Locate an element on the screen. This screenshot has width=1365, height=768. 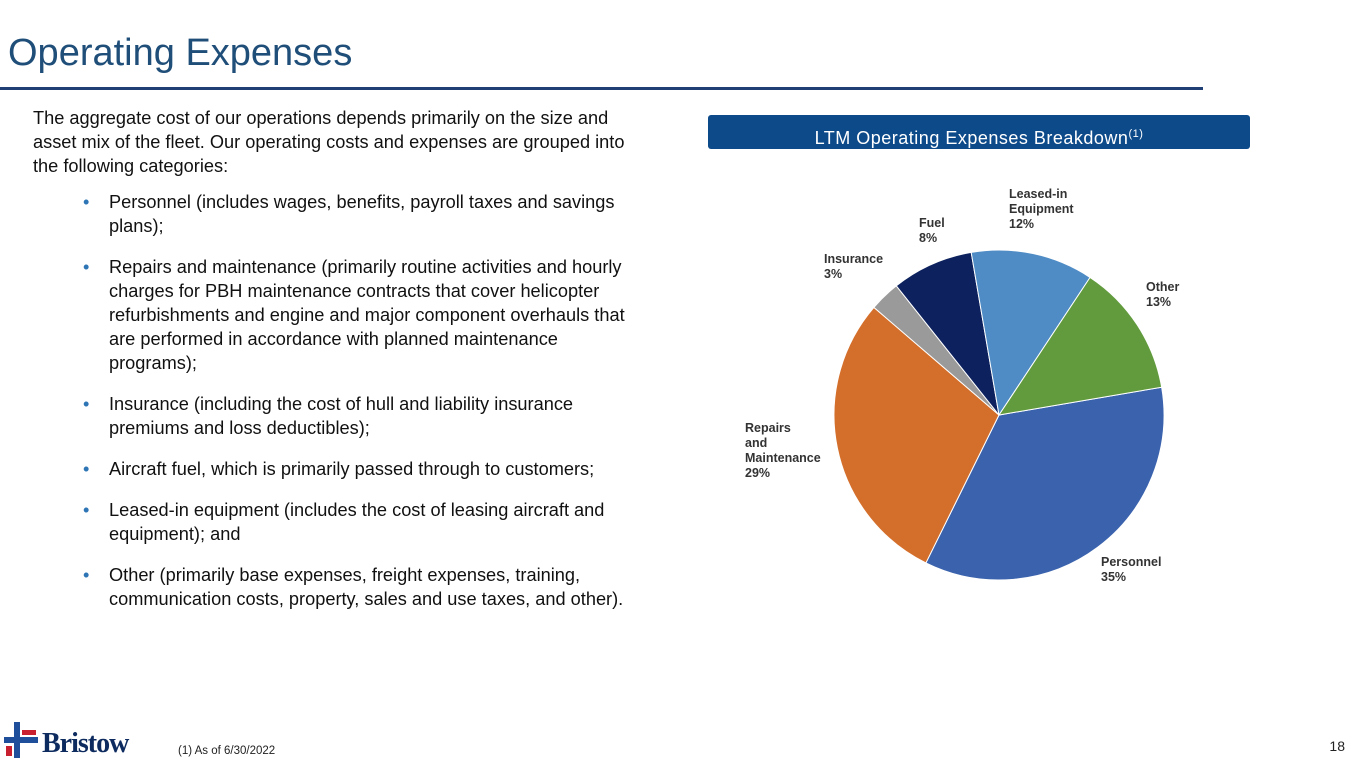
logo-icon is located at coordinates (21, 740).